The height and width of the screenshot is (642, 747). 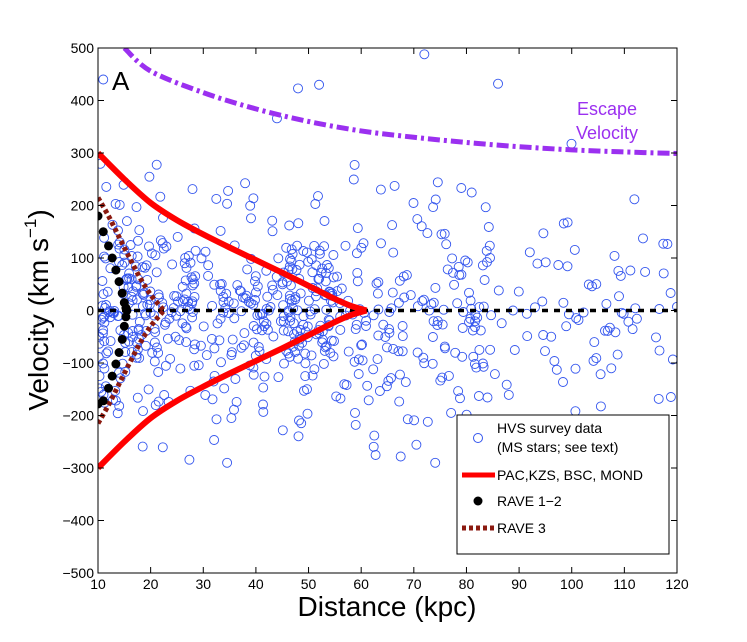 What do you see at coordinates (98, 584) in the screenshot?
I see `x-tick-label: 10` at bounding box center [98, 584].